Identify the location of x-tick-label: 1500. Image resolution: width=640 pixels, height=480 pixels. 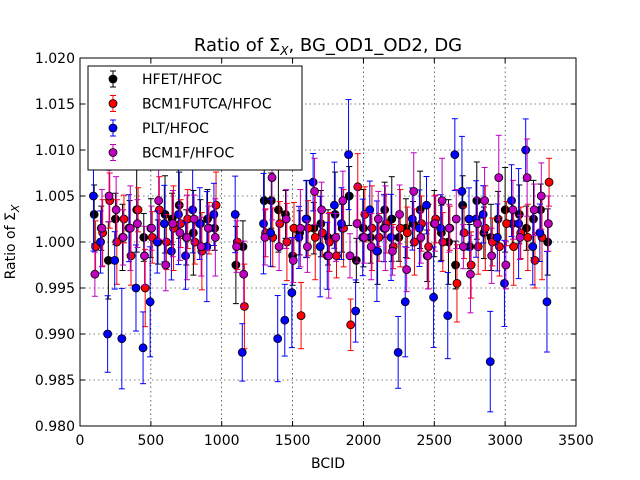
(293, 441).